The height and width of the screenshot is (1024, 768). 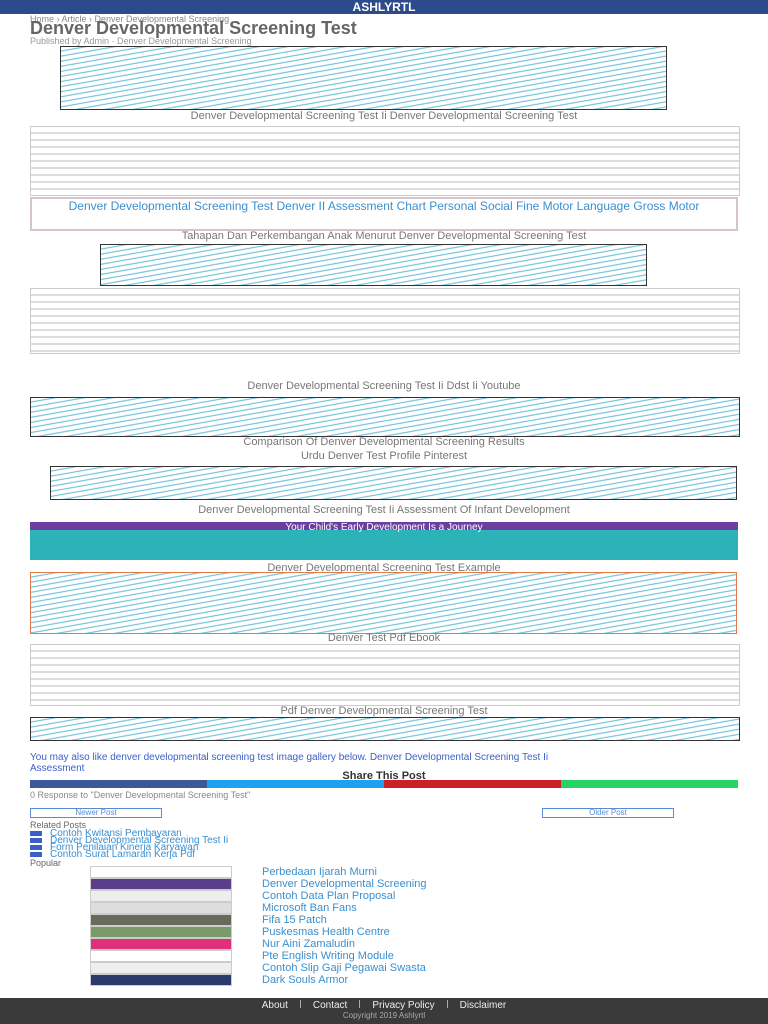 What do you see at coordinates (326, 932) in the screenshot?
I see `popular-link: Puskesmas Health Centre` at bounding box center [326, 932].